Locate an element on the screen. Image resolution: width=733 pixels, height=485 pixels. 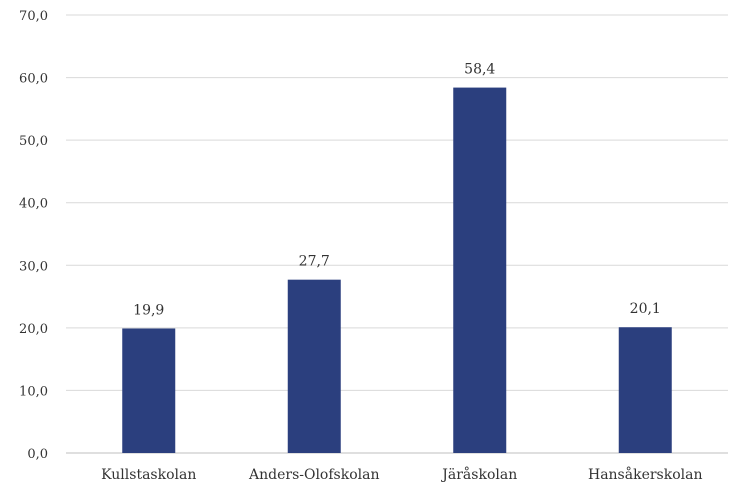
data-label: 27,7 is located at coordinates (314, 262).